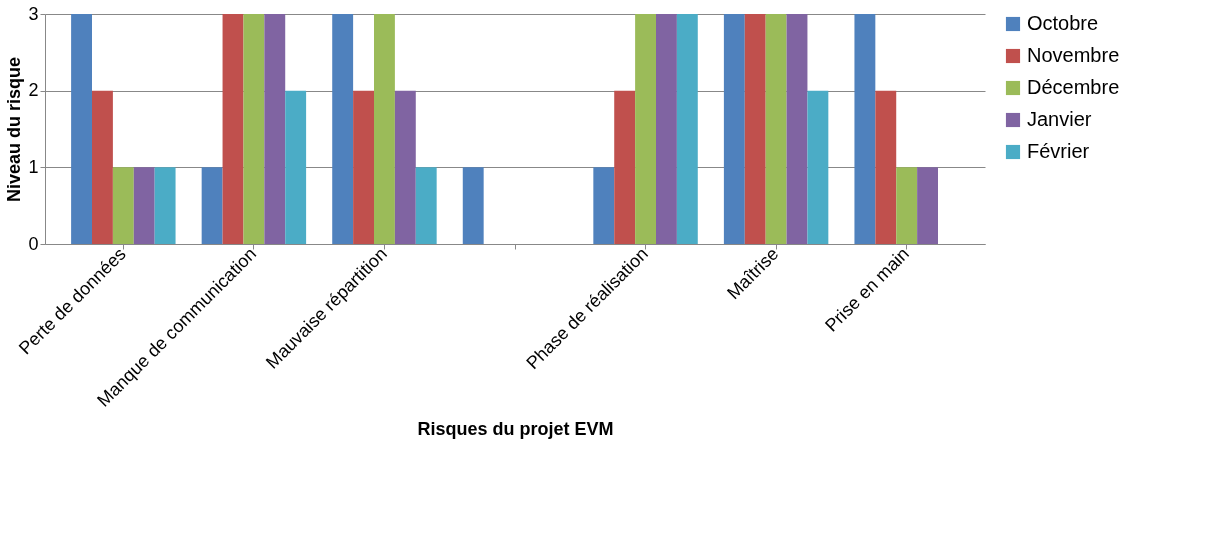 This screenshot has width=1205, height=538. What do you see at coordinates (1058, 151) in the screenshot?
I see `legend-label: Février` at bounding box center [1058, 151].